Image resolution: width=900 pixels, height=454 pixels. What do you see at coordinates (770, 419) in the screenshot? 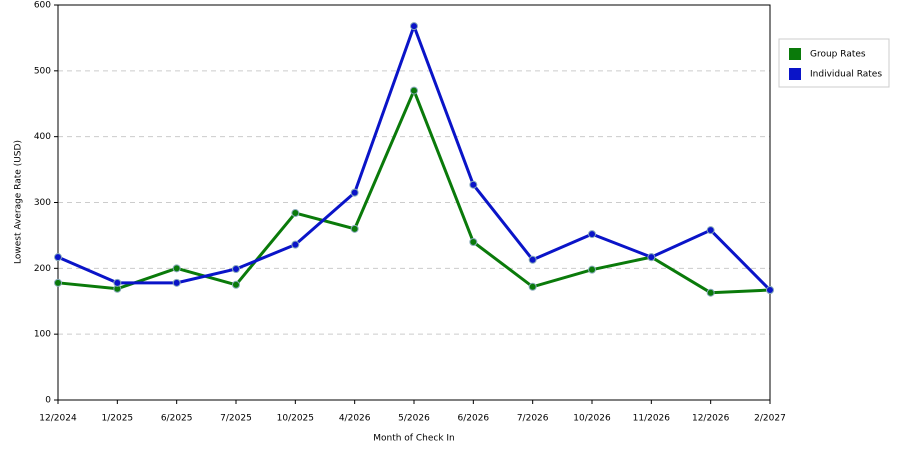
I see `x-tick-label: 2/2027` at bounding box center [770, 419].